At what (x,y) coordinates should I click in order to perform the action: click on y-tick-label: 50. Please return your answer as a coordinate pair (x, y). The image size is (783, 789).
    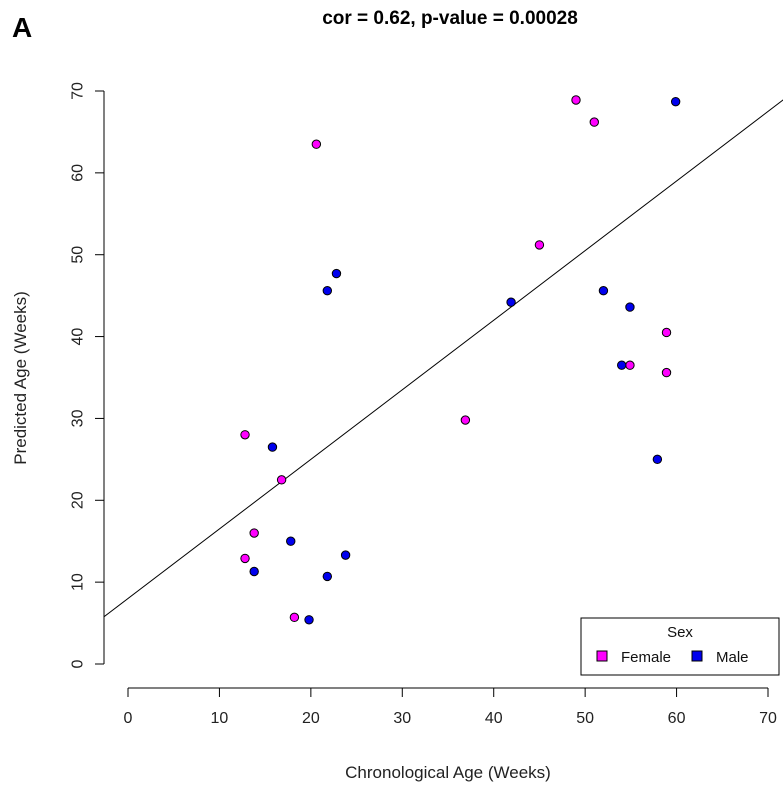
    Looking at the image, I should click on (78, 255).